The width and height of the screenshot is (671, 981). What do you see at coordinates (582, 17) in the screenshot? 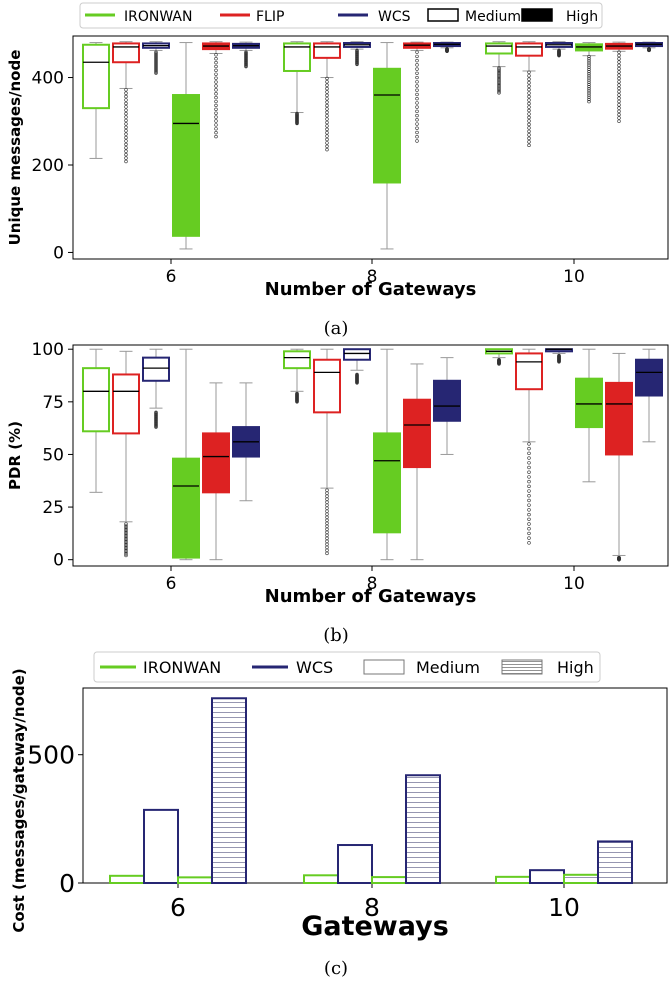
I see `legend-a-label-high: High` at bounding box center [582, 17].